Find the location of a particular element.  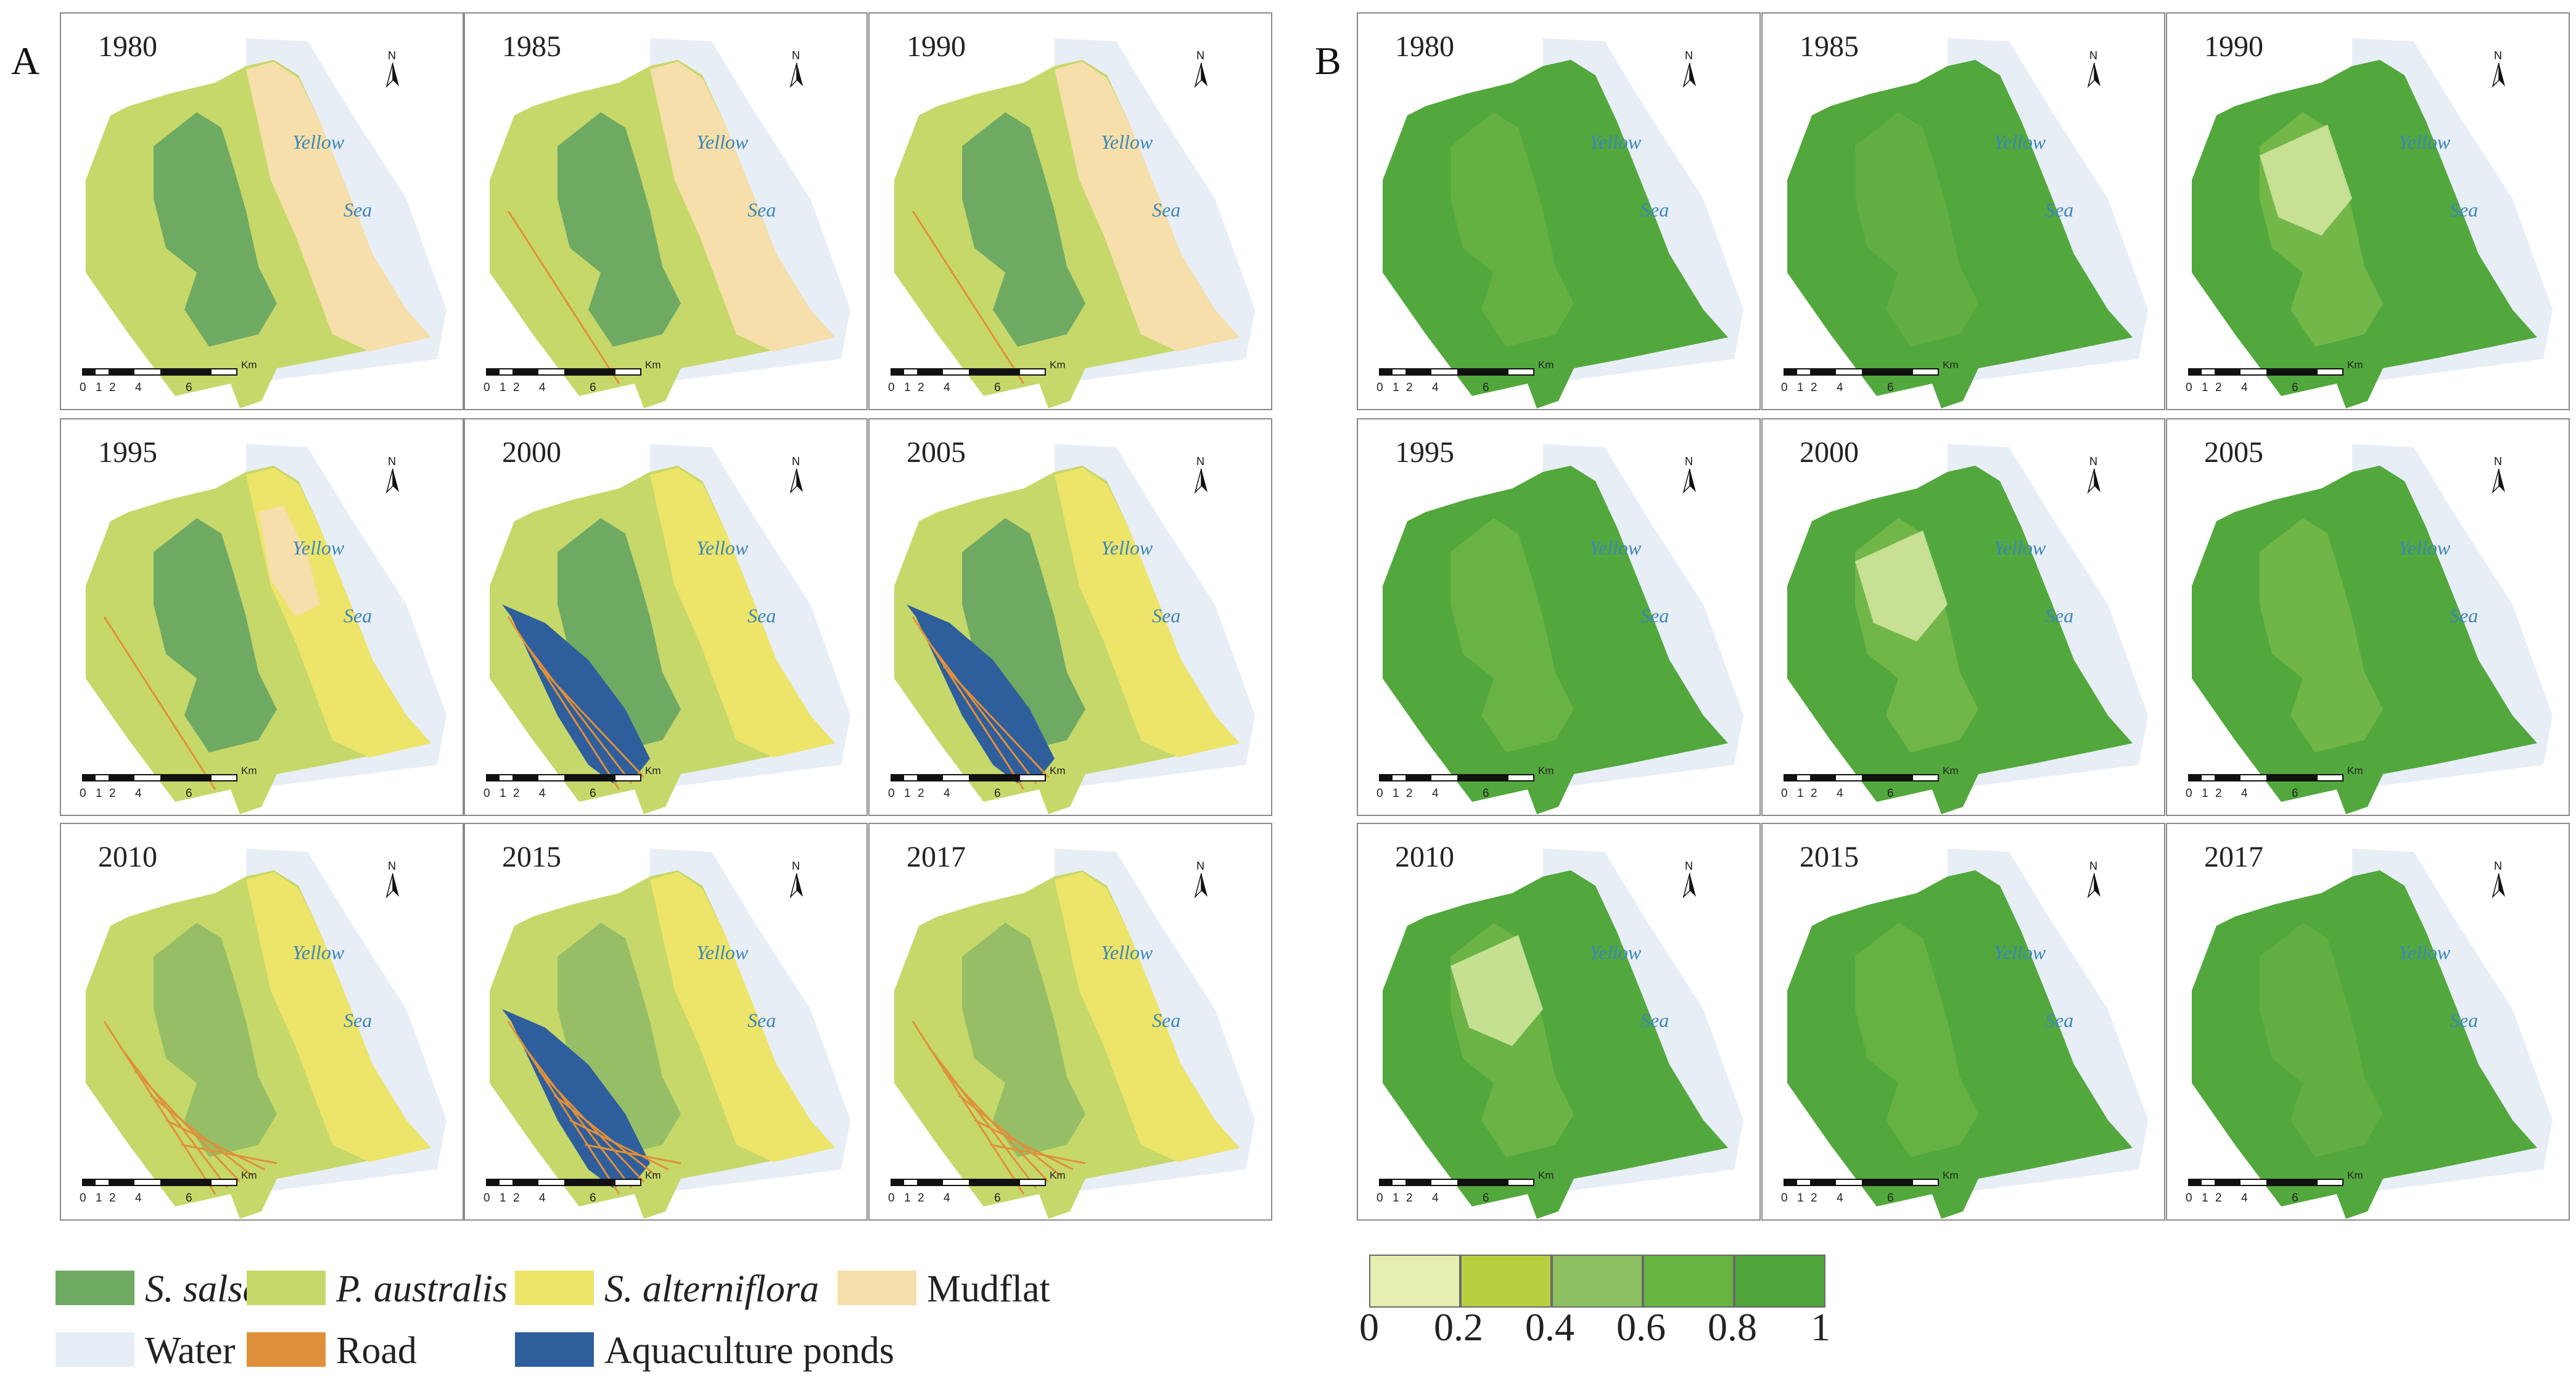

legend-swatch is located at coordinates (554, 1349).